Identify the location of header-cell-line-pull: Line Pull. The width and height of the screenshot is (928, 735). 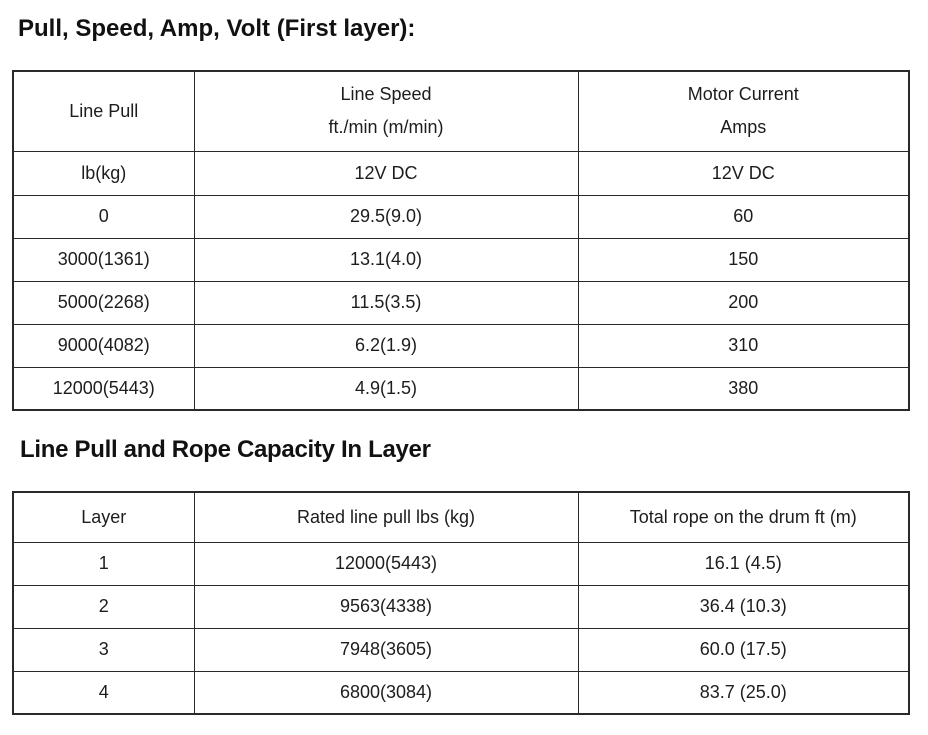
(103, 111).